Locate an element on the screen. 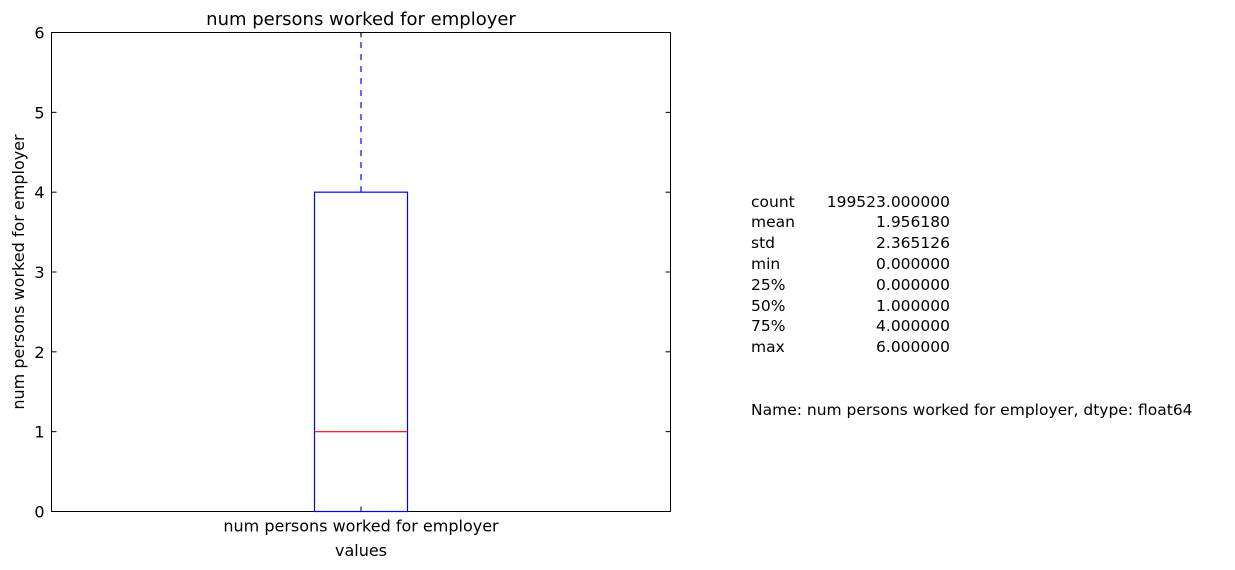 Image resolution: width=1235 pixels, height=570 pixels. stat-row: count 199523.000000 is located at coordinates (972, 202).